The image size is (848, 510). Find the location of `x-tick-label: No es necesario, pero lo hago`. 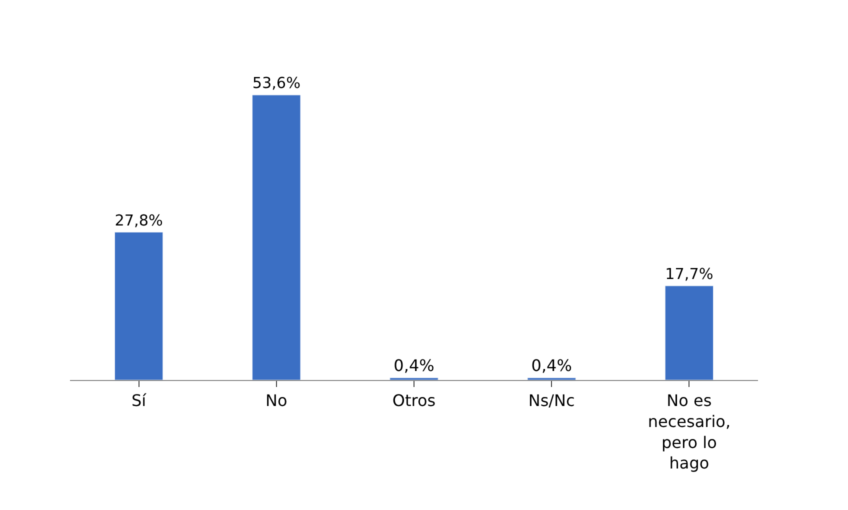

x-tick-label: No es necesario, pero lo hago is located at coordinates (689, 432).